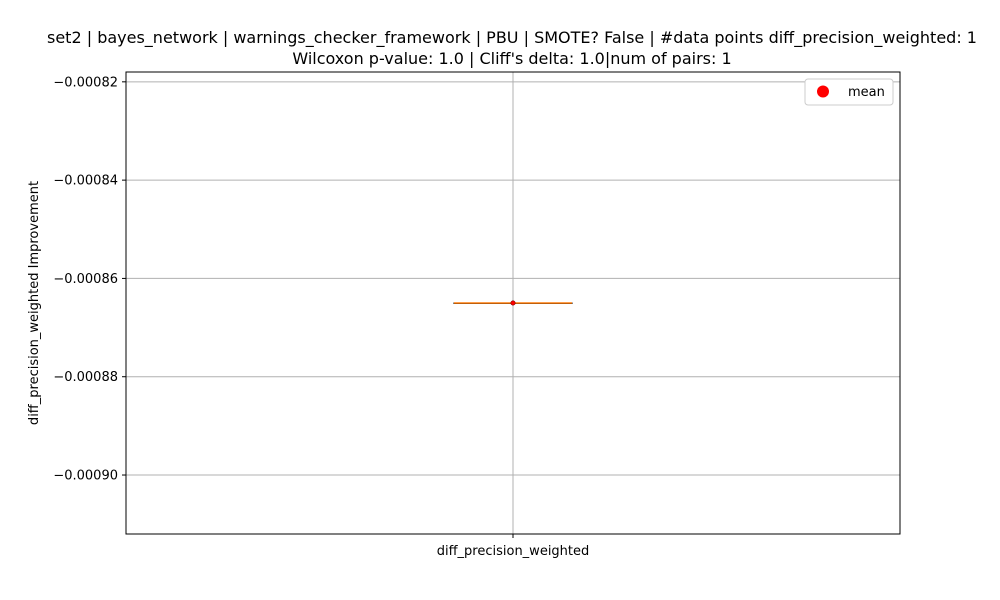 This screenshot has width=1000, height=600. I want to click on box-mean-marker, so click(513, 303).